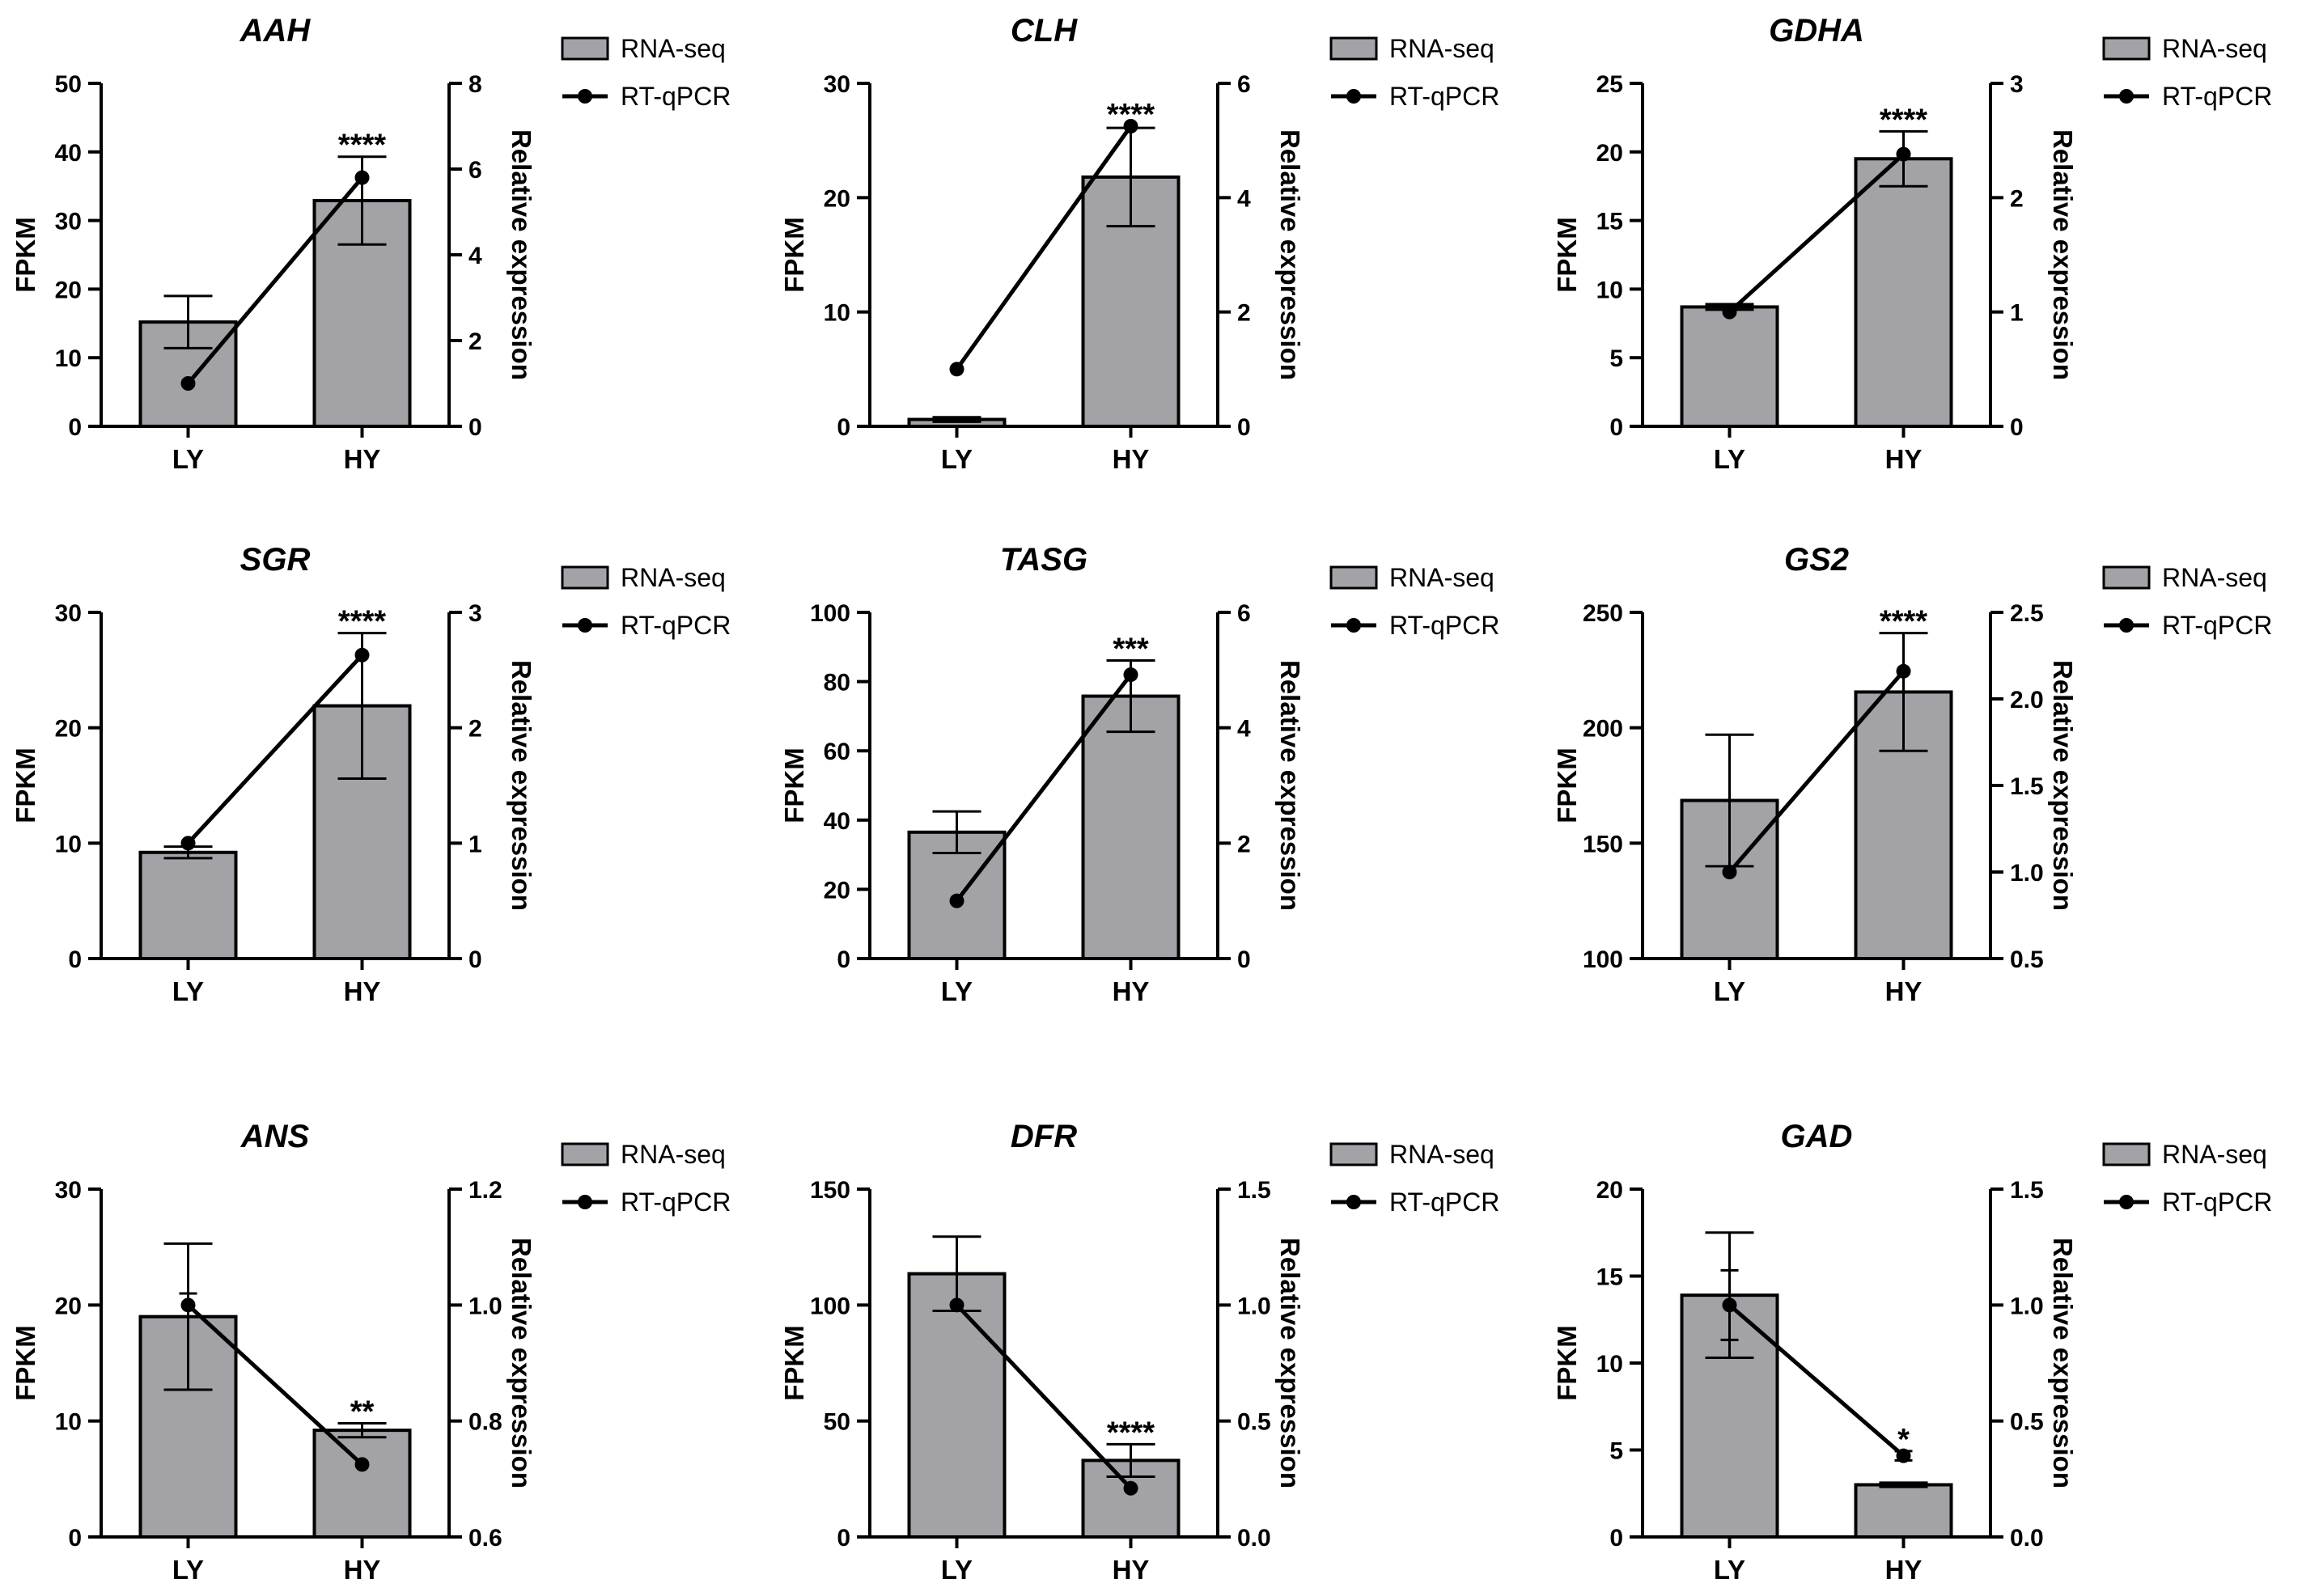 This screenshot has height=1596, width=2302. I want to click on y2-tick-label: 2.5, so click(2027, 613).